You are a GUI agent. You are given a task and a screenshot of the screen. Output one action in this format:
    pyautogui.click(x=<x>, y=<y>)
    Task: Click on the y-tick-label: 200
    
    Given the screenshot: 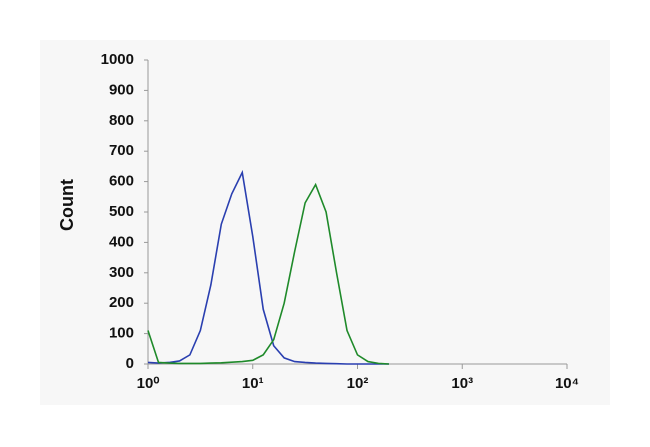 What is the action you would take?
    pyautogui.click(x=121, y=302)
    